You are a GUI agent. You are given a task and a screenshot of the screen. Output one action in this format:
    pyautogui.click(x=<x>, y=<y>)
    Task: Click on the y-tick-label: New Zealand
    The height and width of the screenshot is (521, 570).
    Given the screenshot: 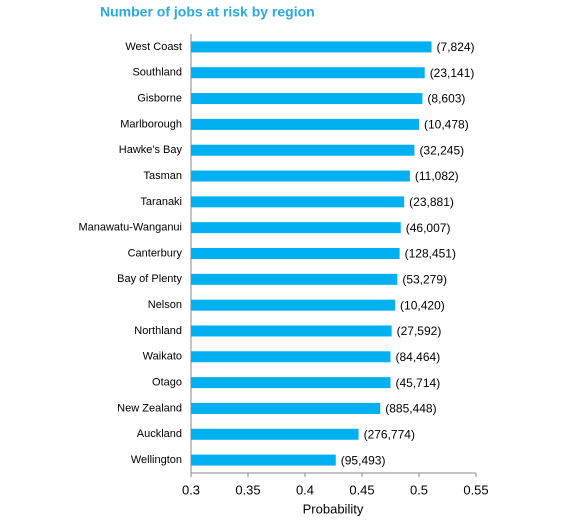 What is the action you would take?
    pyautogui.click(x=149, y=408)
    